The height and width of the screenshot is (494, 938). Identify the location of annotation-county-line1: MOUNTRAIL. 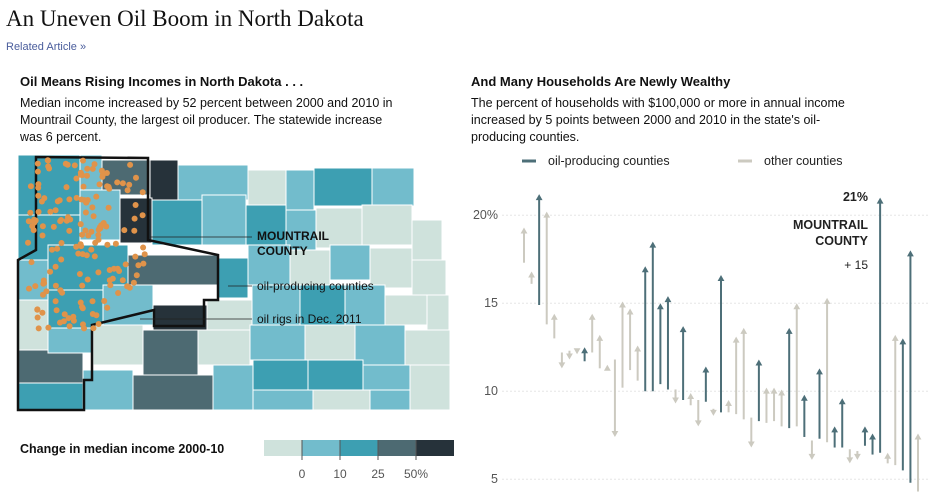
(830, 225).